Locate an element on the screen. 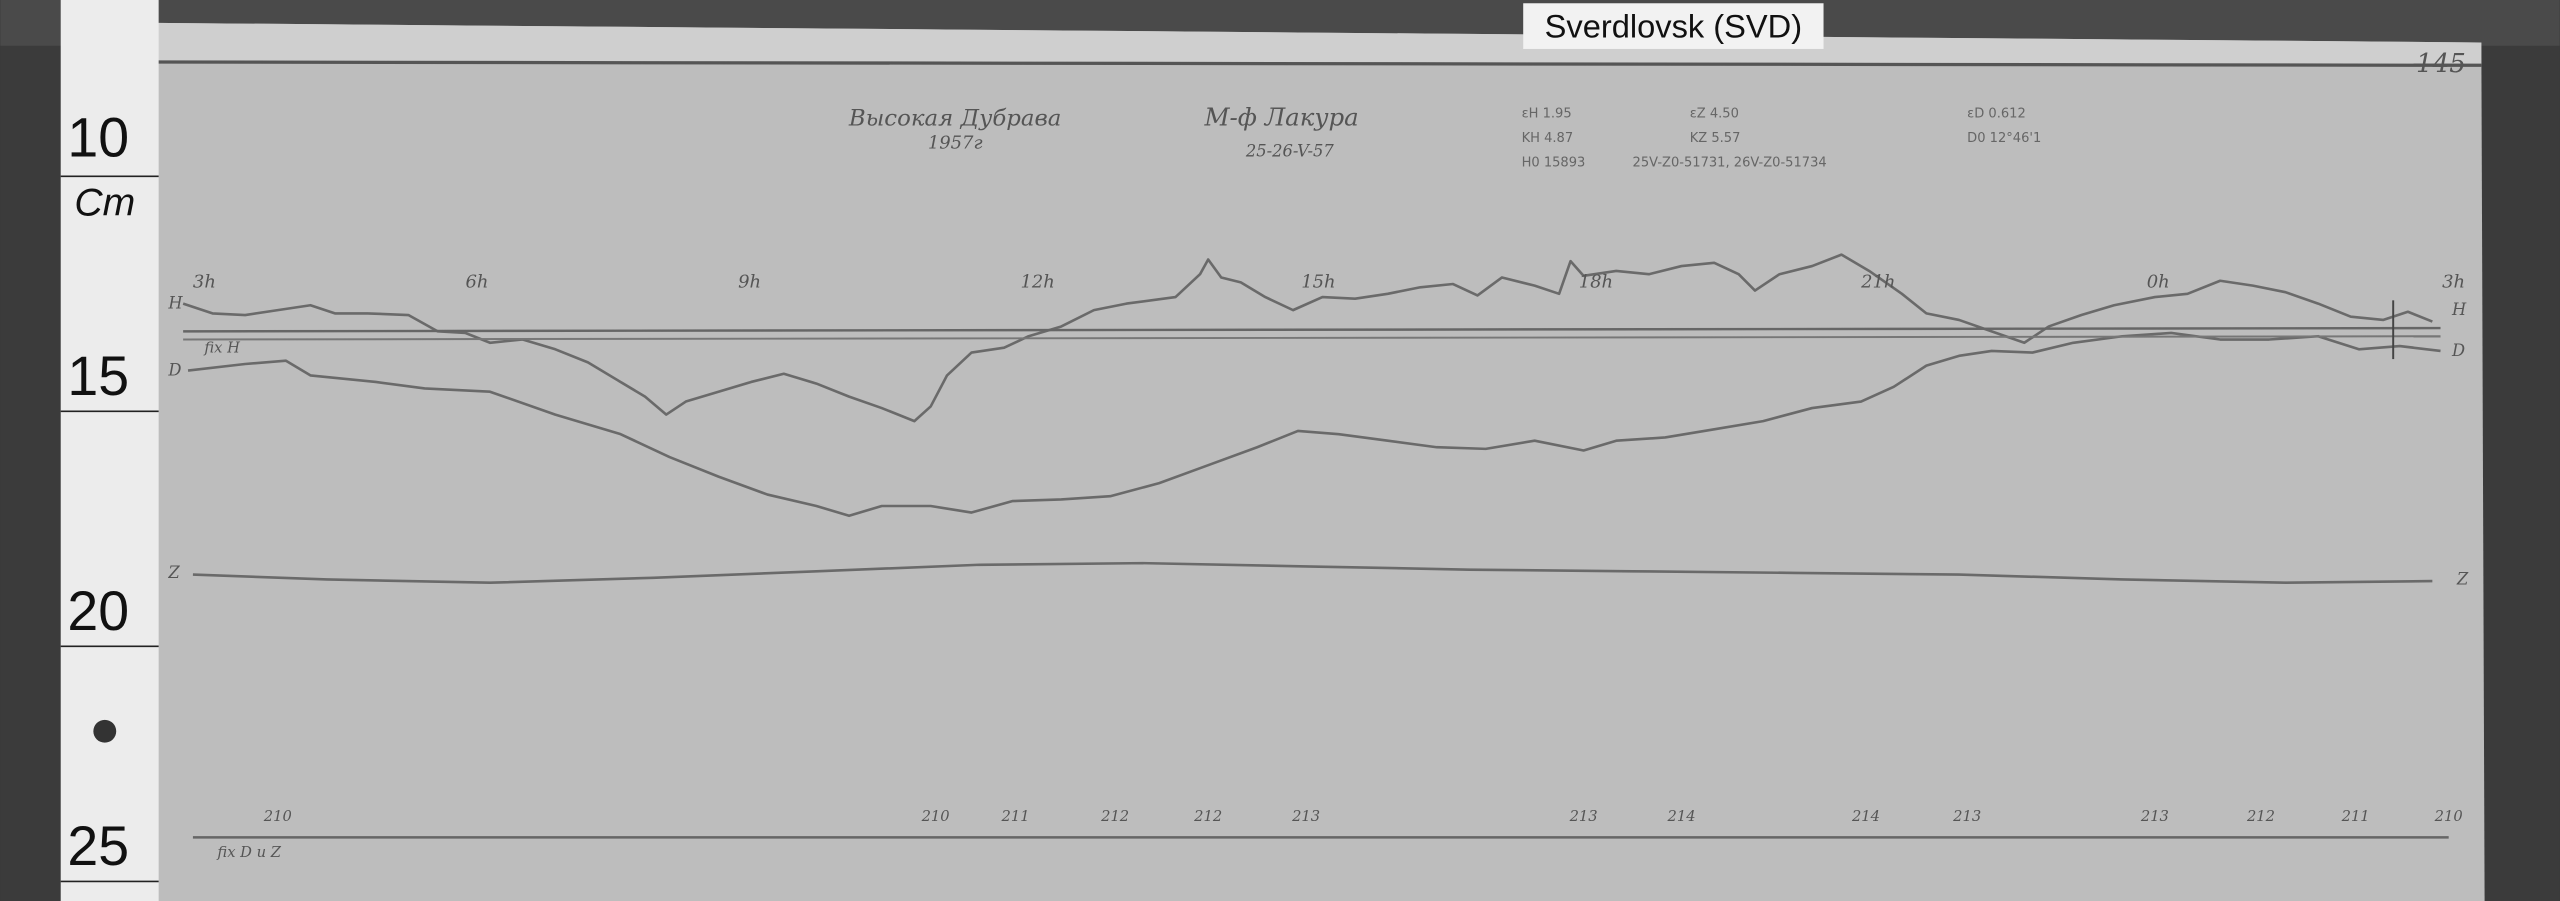 The image size is (2560, 901). hour-label: 18h is located at coordinates (1596, 281).